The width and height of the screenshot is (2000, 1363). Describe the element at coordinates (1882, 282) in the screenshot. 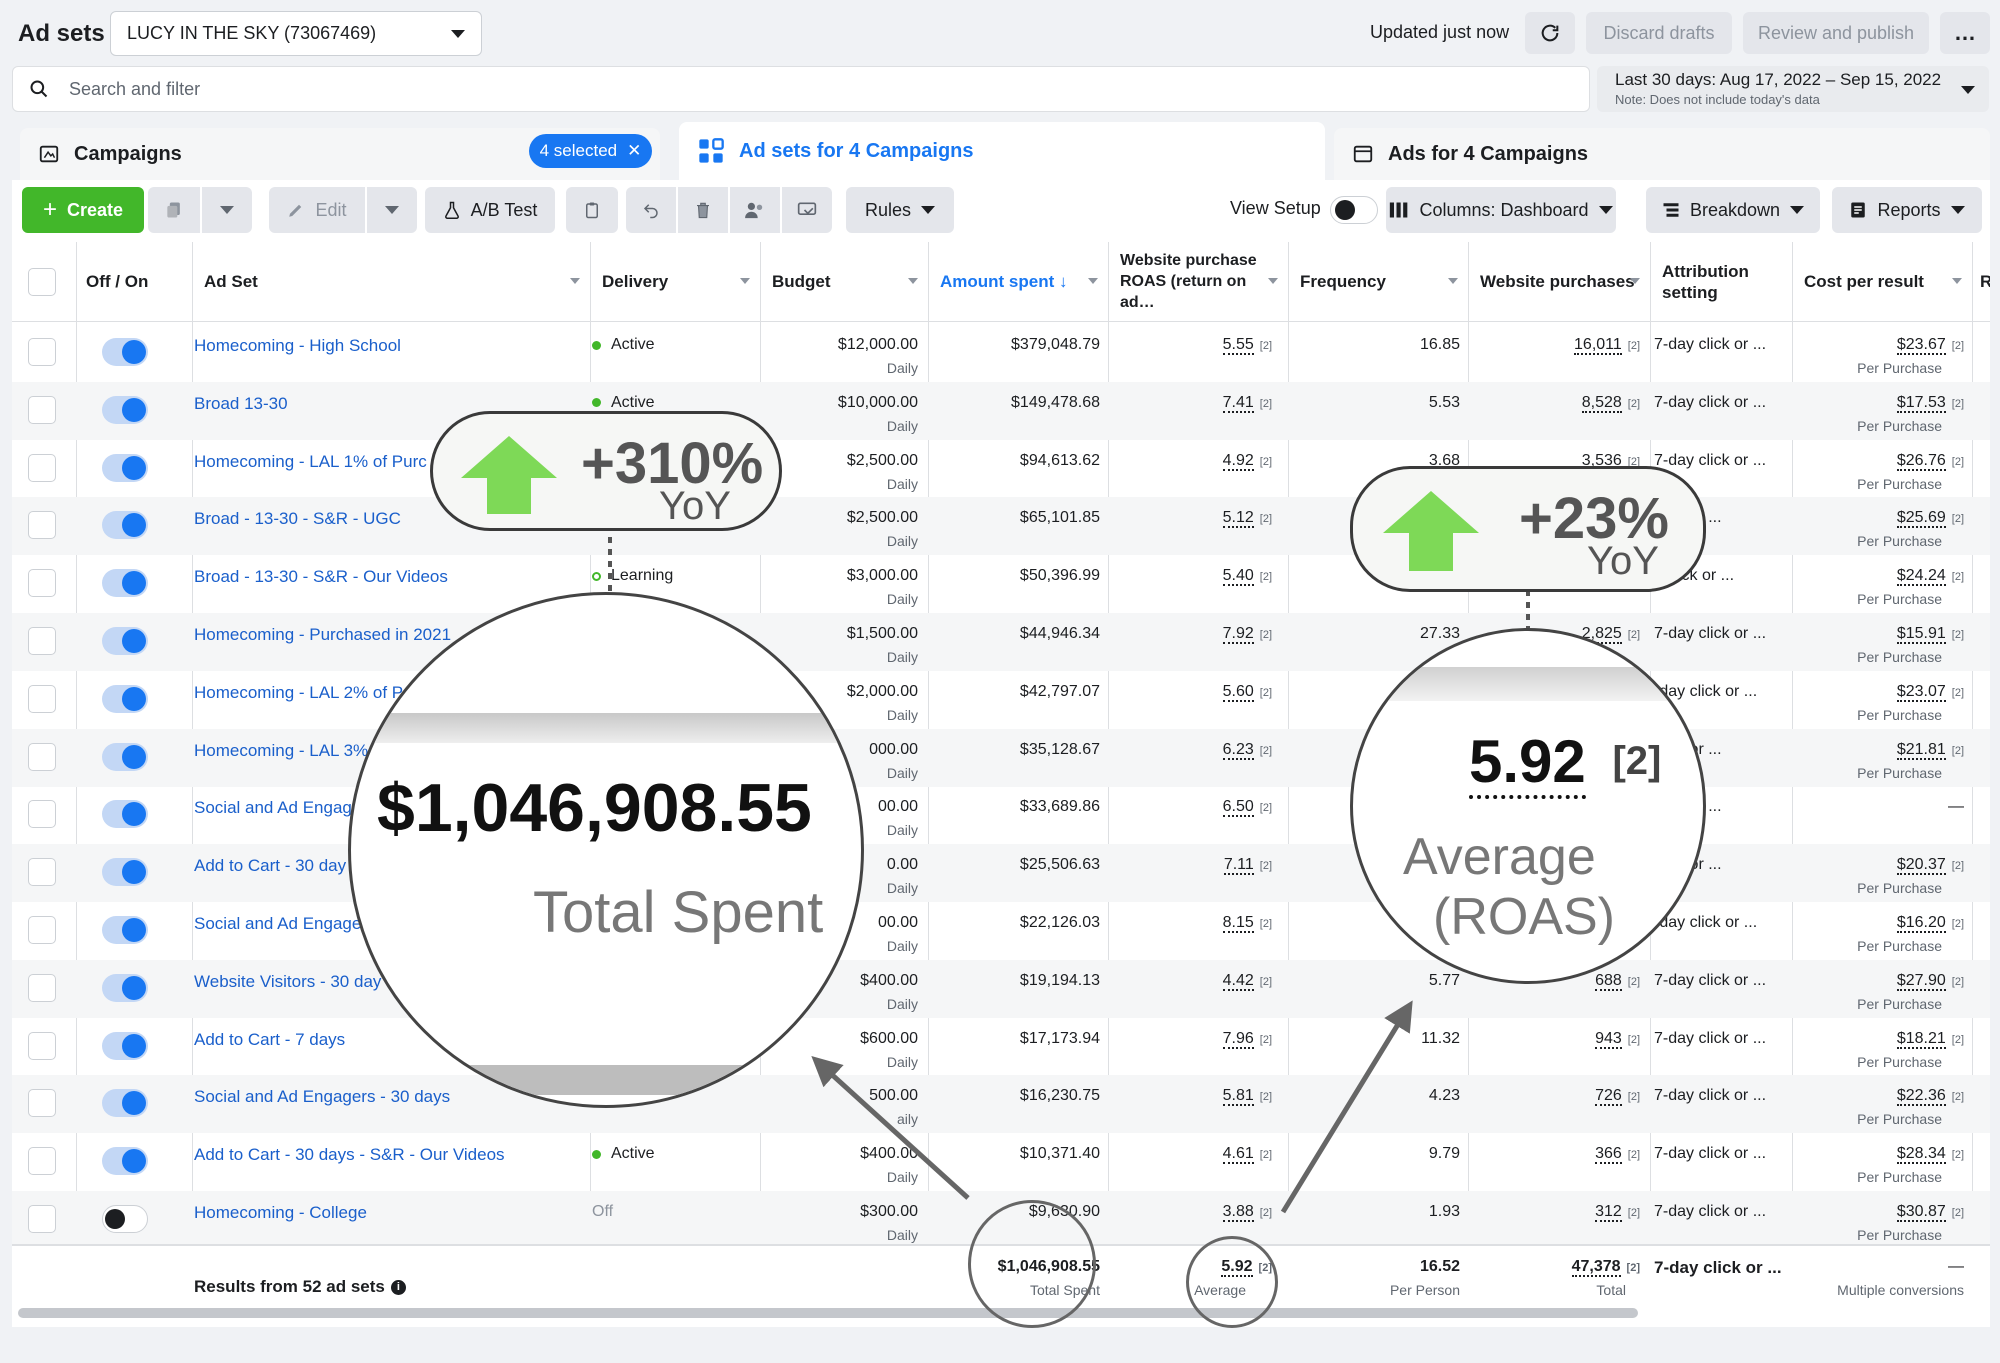

I see `col-cost-per-result: Cost per result` at that location.